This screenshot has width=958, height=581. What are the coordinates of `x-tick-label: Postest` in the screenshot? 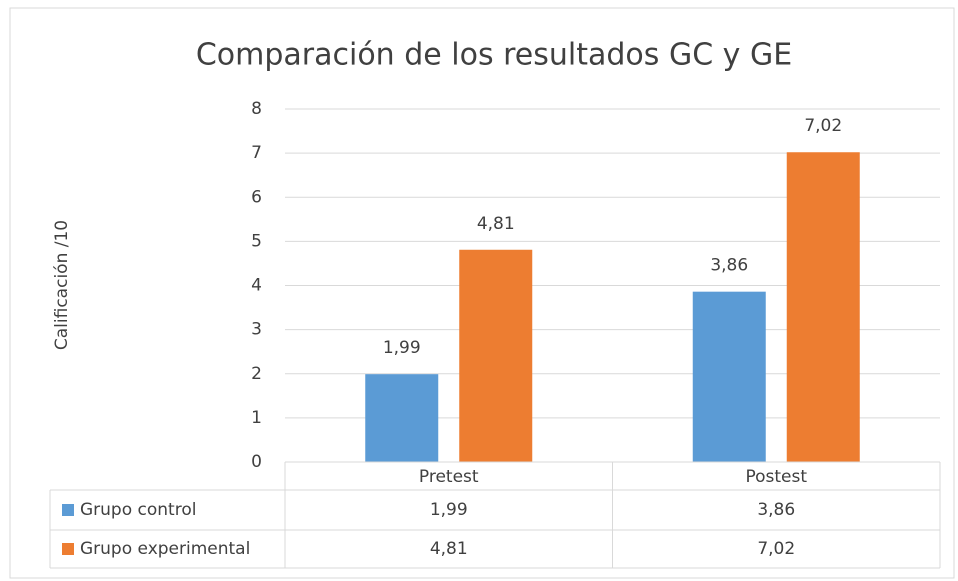 It's located at (776, 477).